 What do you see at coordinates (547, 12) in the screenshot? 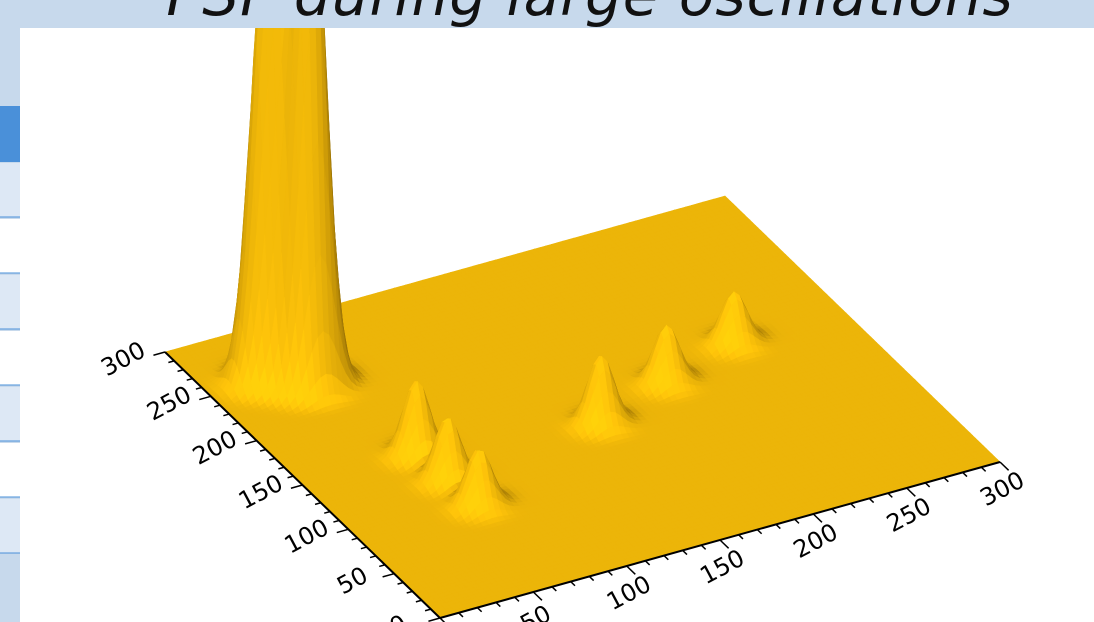
I see `slide-title: PSF during large oscillations` at bounding box center [547, 12].